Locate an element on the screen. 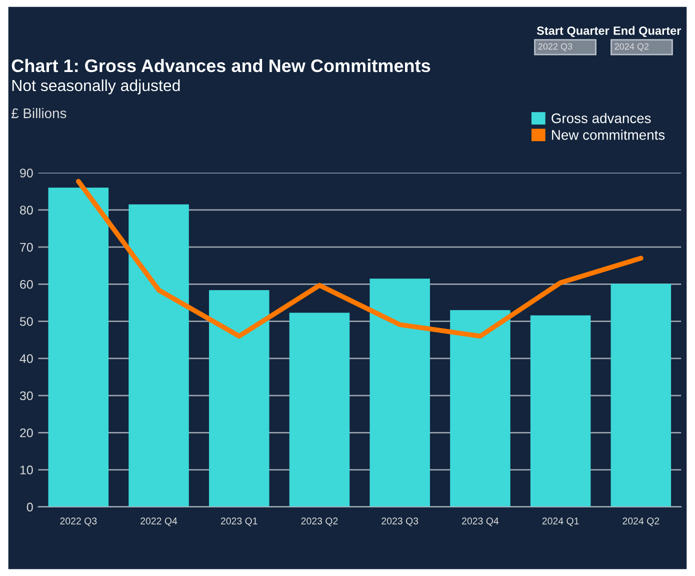 Image resolution: width=695 pixels, height=576 pixels. y-tick-label: 10 is located at coordinates (26, 470).